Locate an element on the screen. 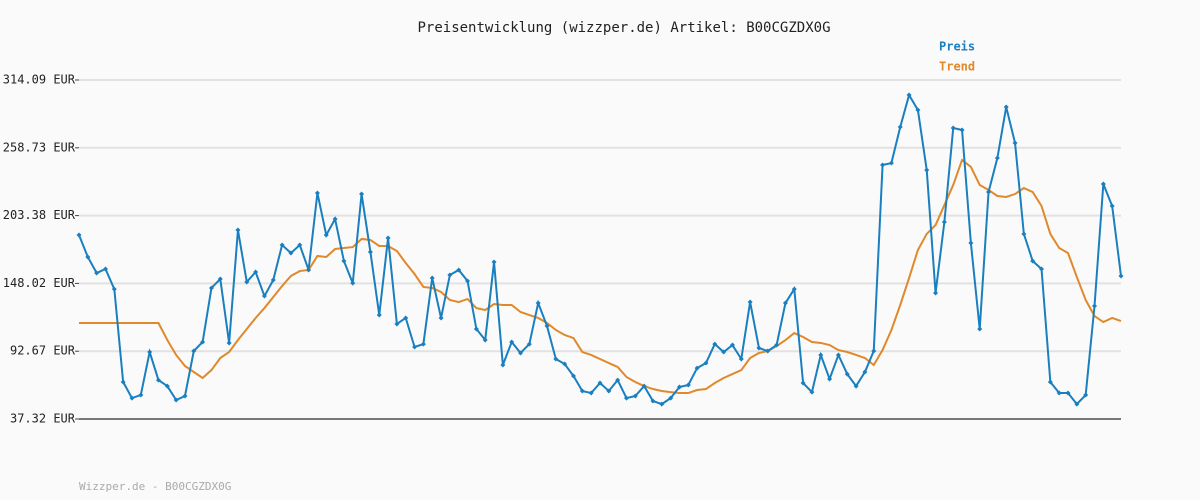  legend-entry: Trend is located at coordinates (957, 67).